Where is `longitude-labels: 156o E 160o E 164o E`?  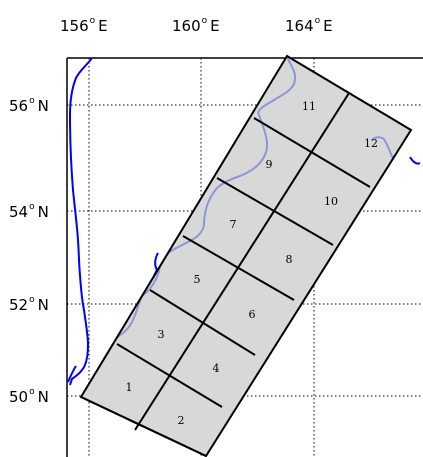
longitude-labels: 156o E 160o E 164o E is located at coordinates (196, 25).